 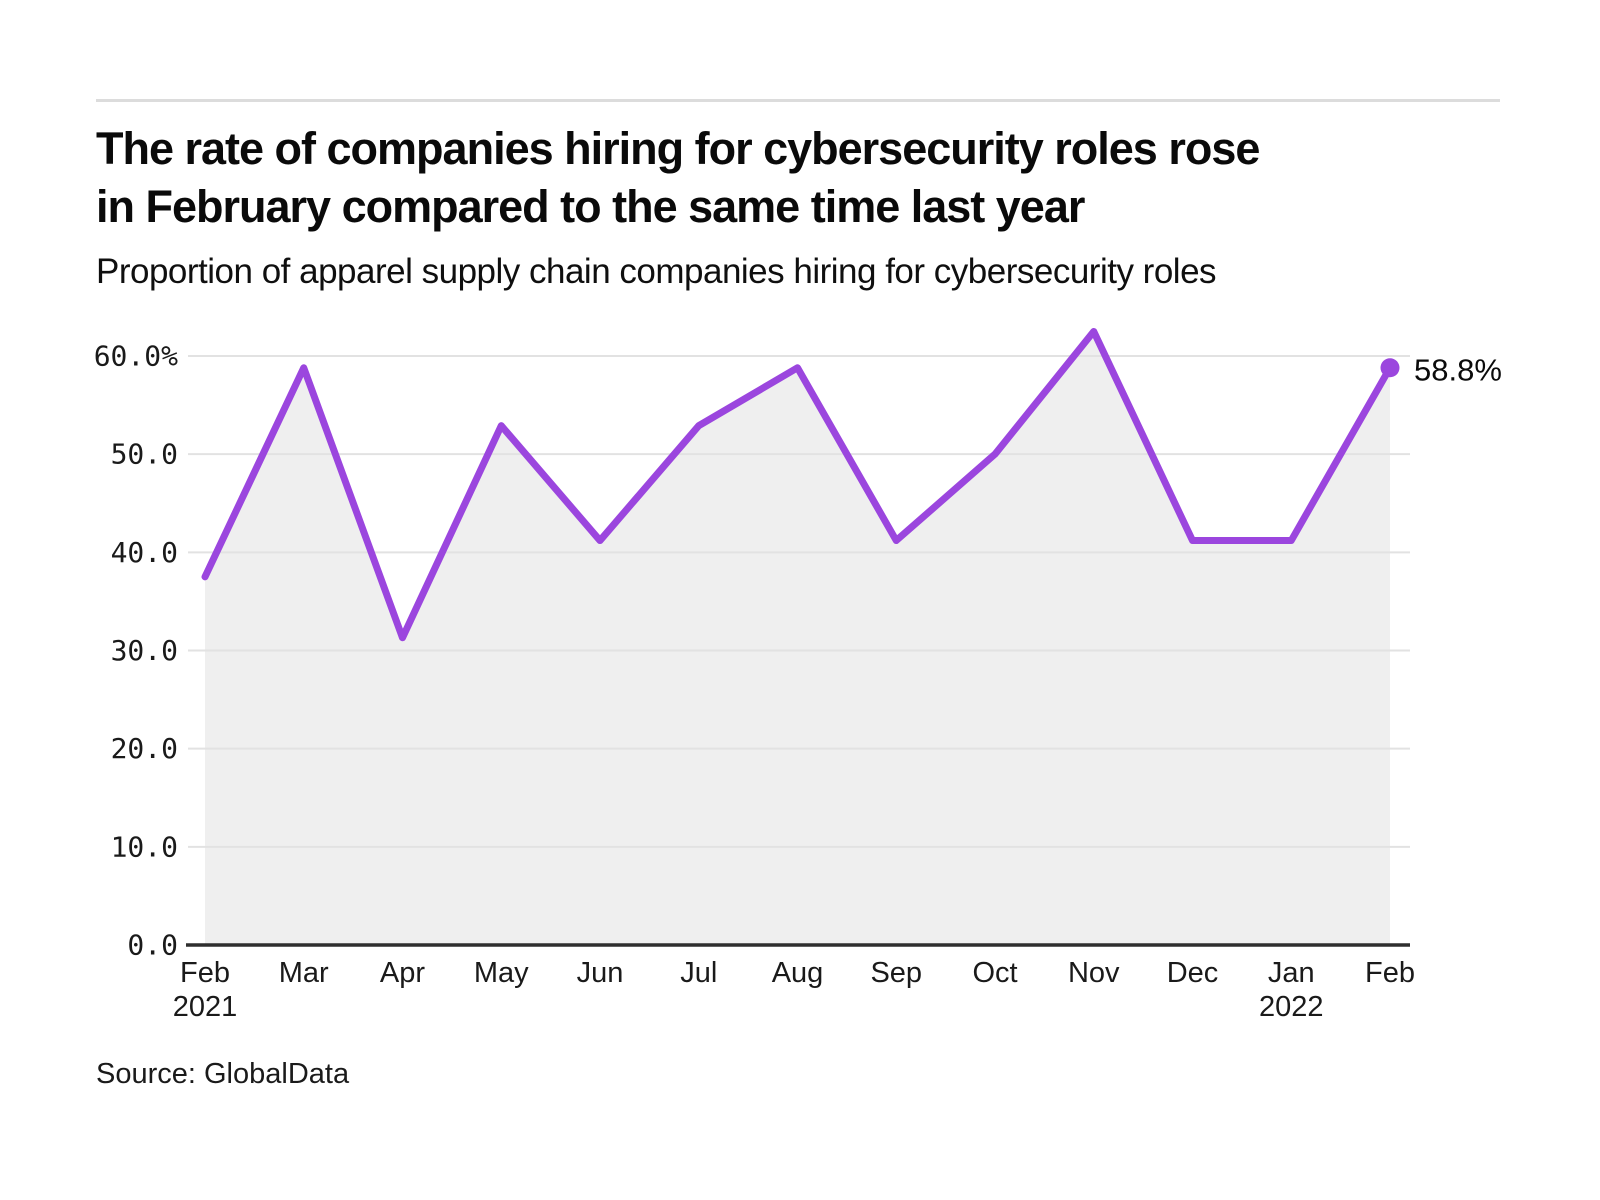 I want to click on x-axis-month-label: Mar, so click(x=304, y=973).